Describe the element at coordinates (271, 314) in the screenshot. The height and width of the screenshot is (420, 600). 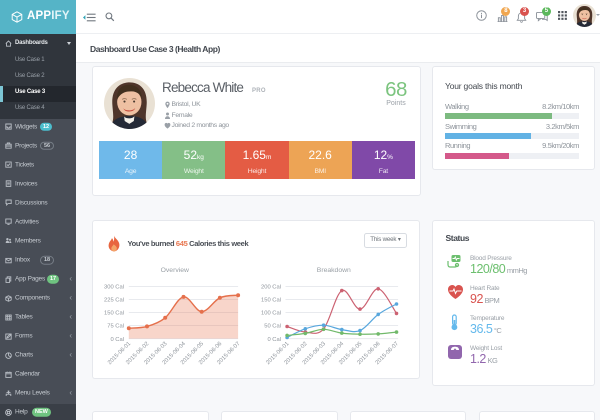
I see `svg-text: 100 Cal` at that location.